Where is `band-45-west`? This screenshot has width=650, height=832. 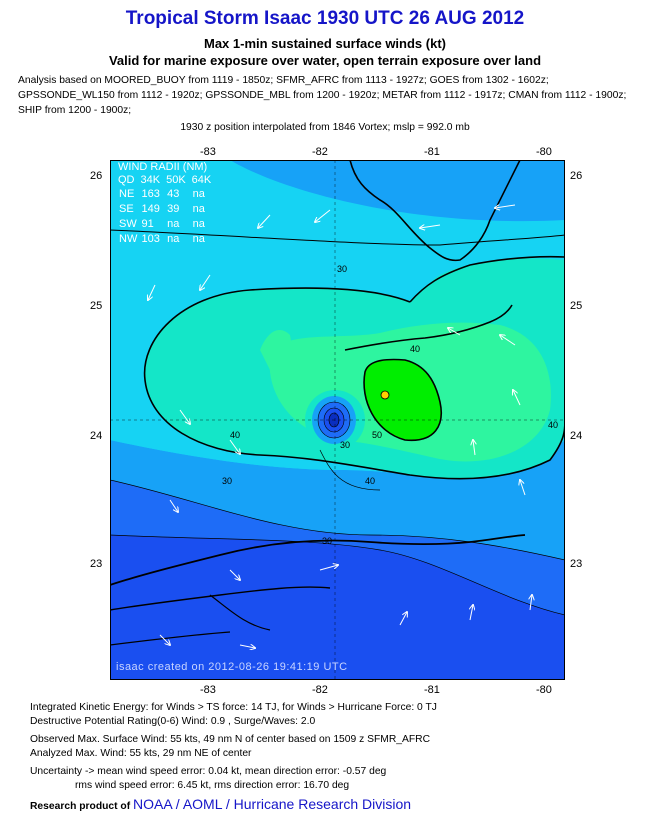 band-45-west is located at coordinates (275, 350).